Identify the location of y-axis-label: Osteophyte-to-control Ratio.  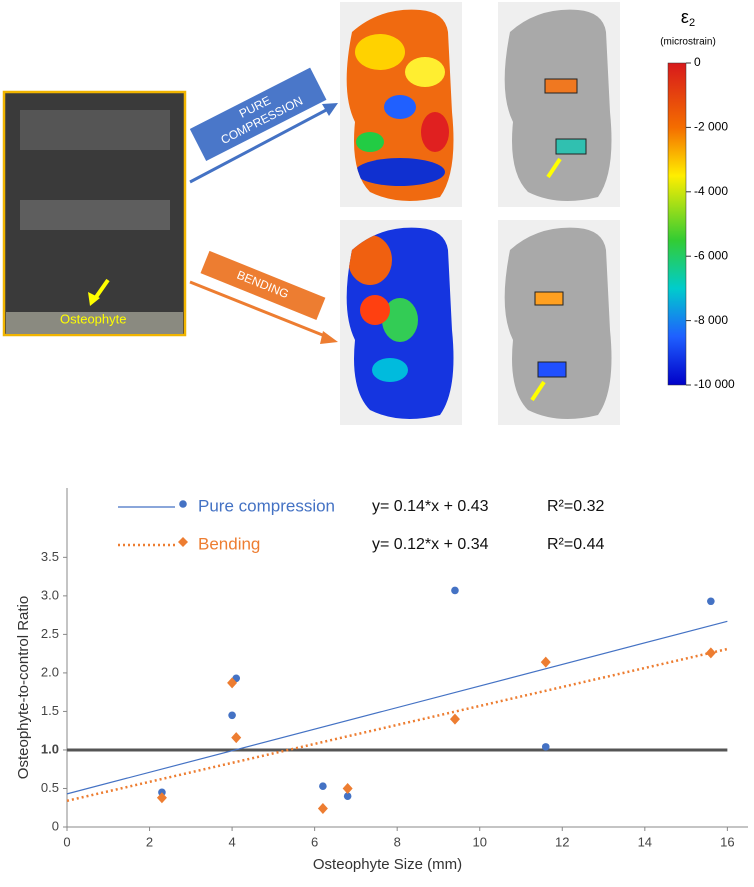
(23, 687).